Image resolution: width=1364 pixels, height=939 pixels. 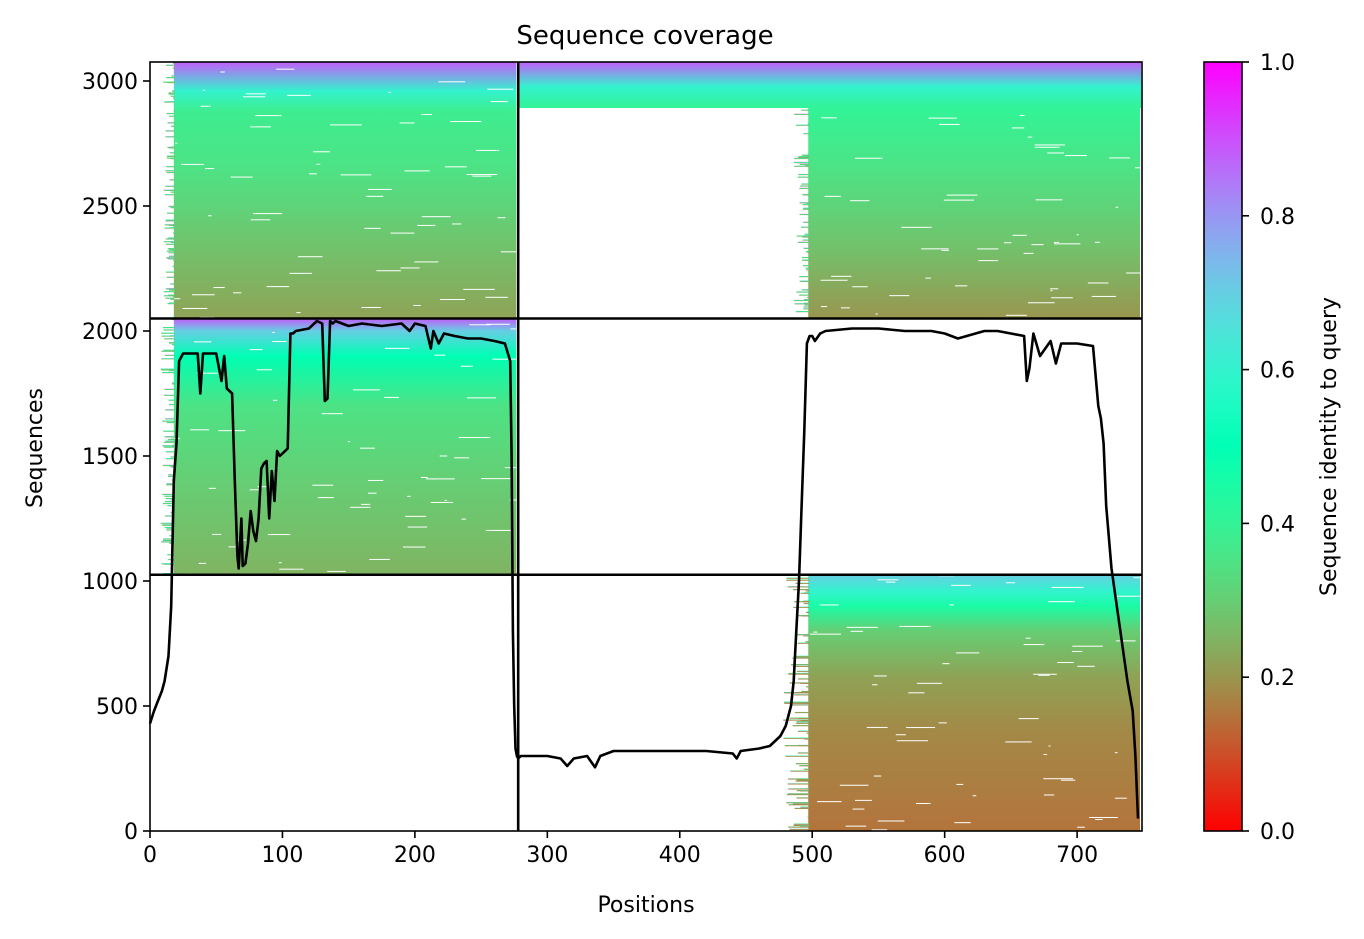 I want to click on y-tick-label: 0, so click(x=131, y=832).